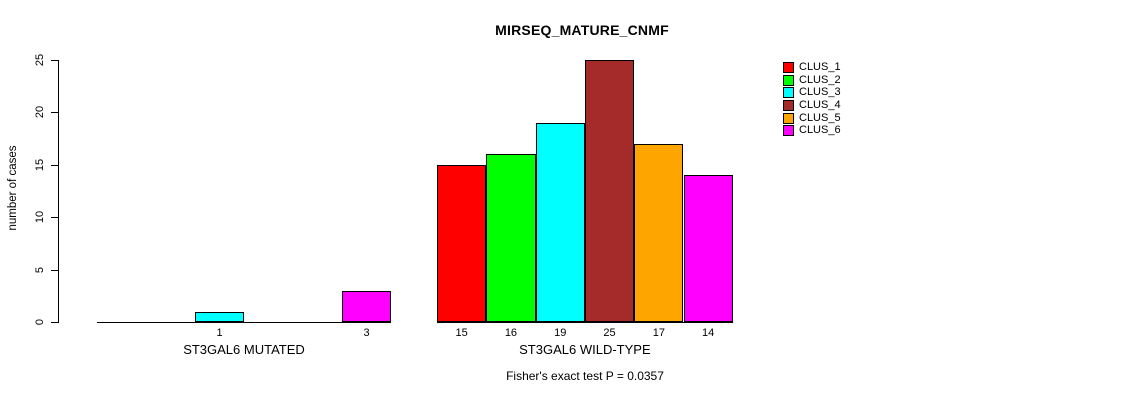  Describe the element at coordinates (40, 164) in the screenshot. I see `y-tick-label-15: 15` at that location.